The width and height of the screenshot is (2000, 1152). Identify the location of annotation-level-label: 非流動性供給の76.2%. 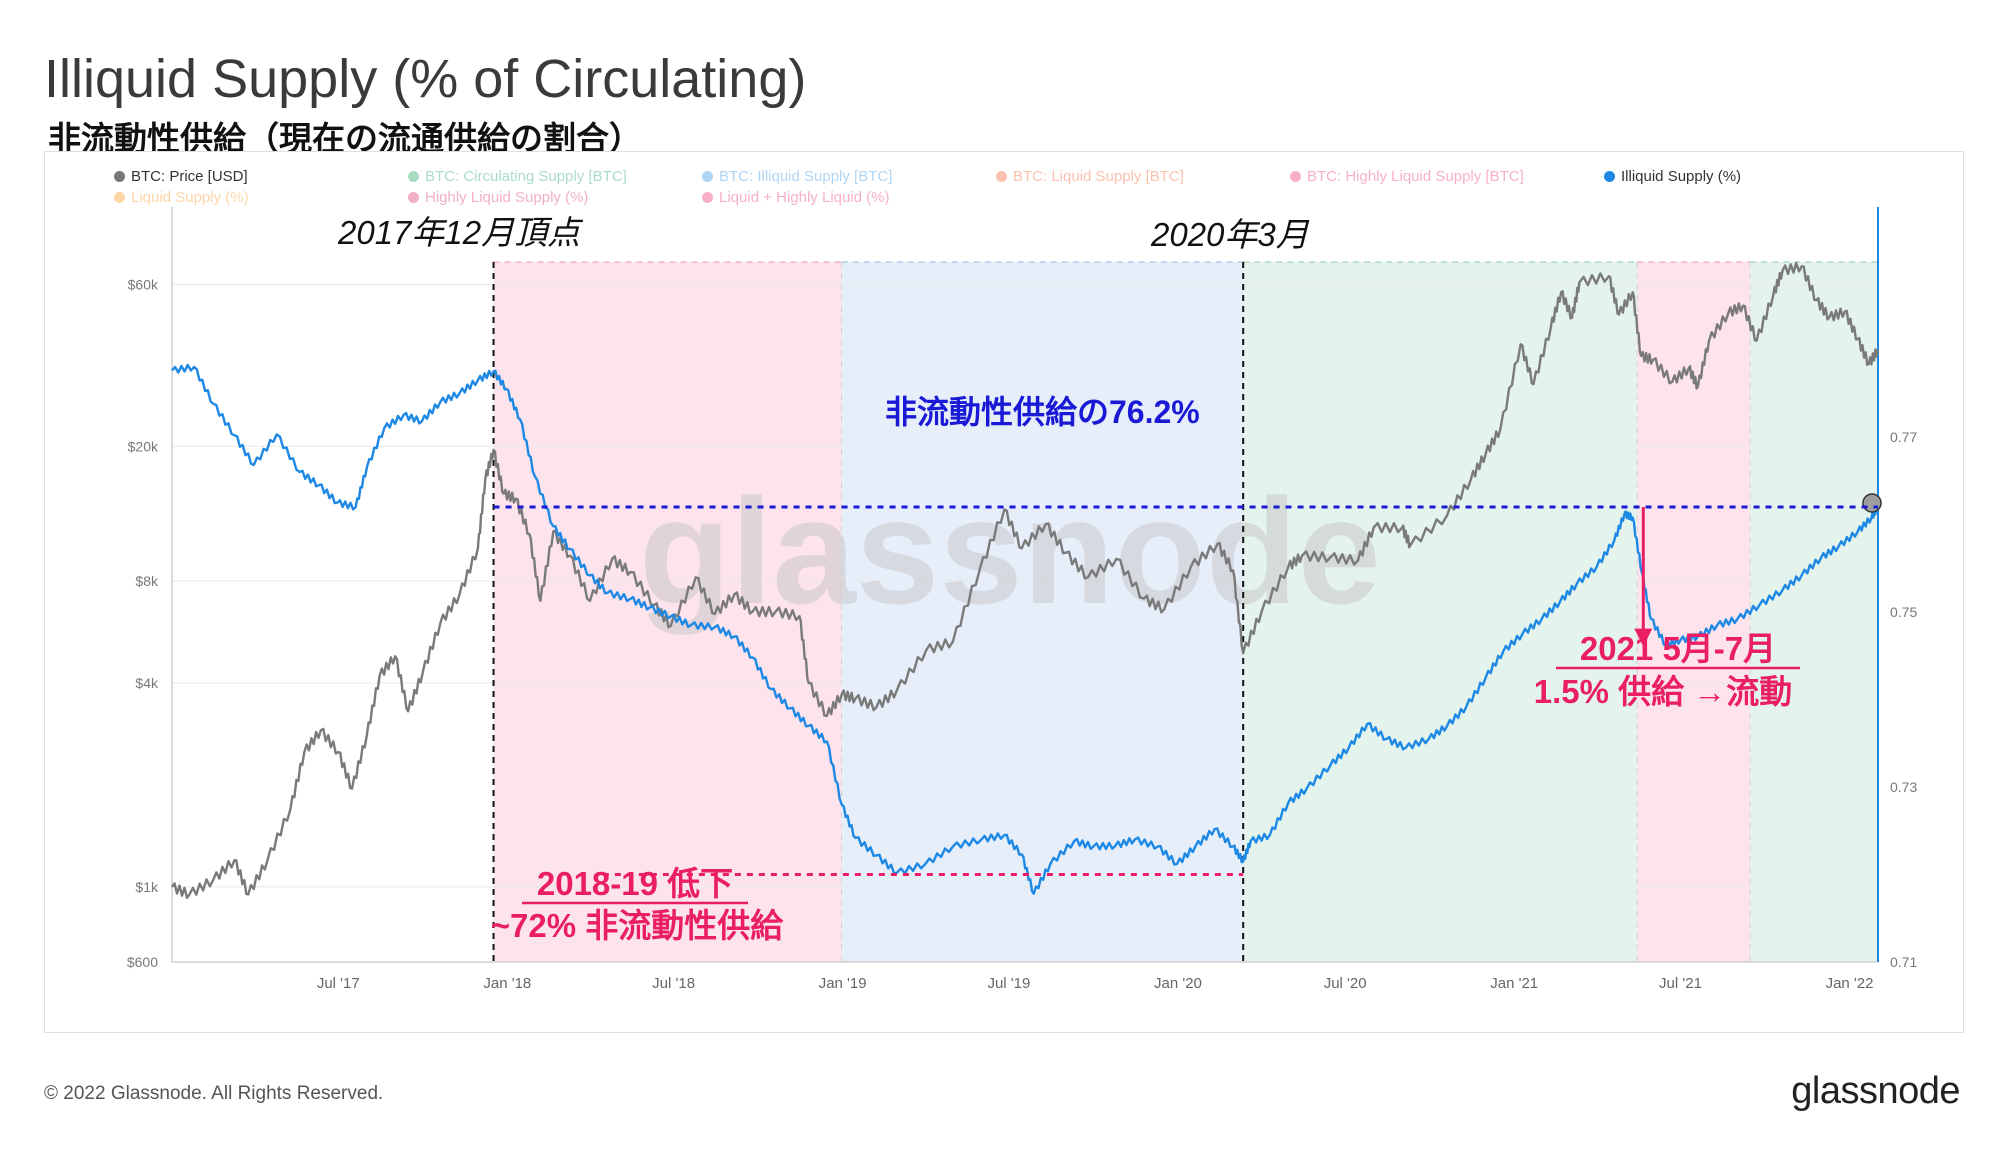
(1042, 412).